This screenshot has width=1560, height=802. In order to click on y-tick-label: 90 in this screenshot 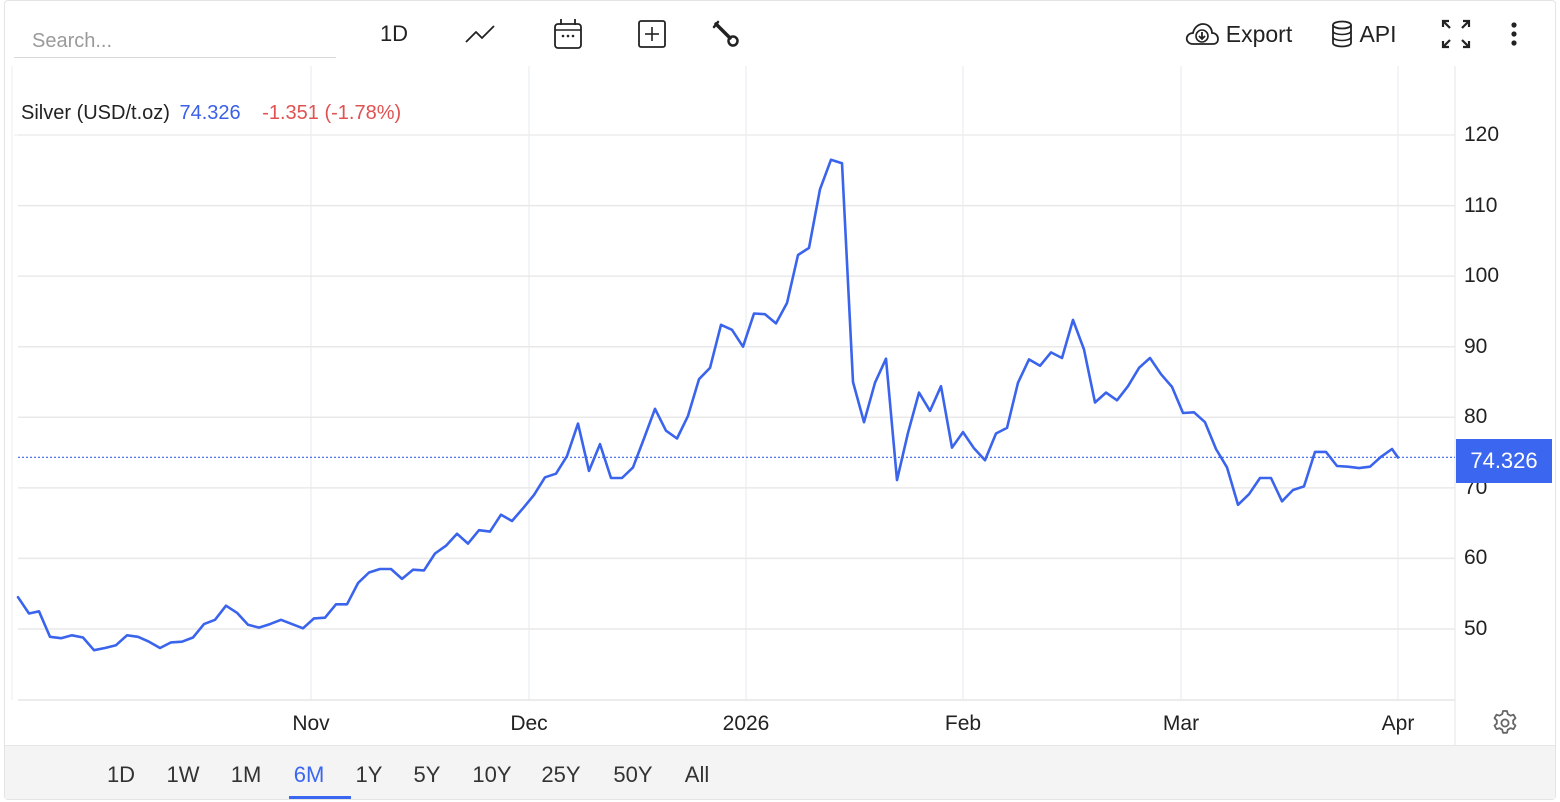, I will do `click(1476, 346)`.